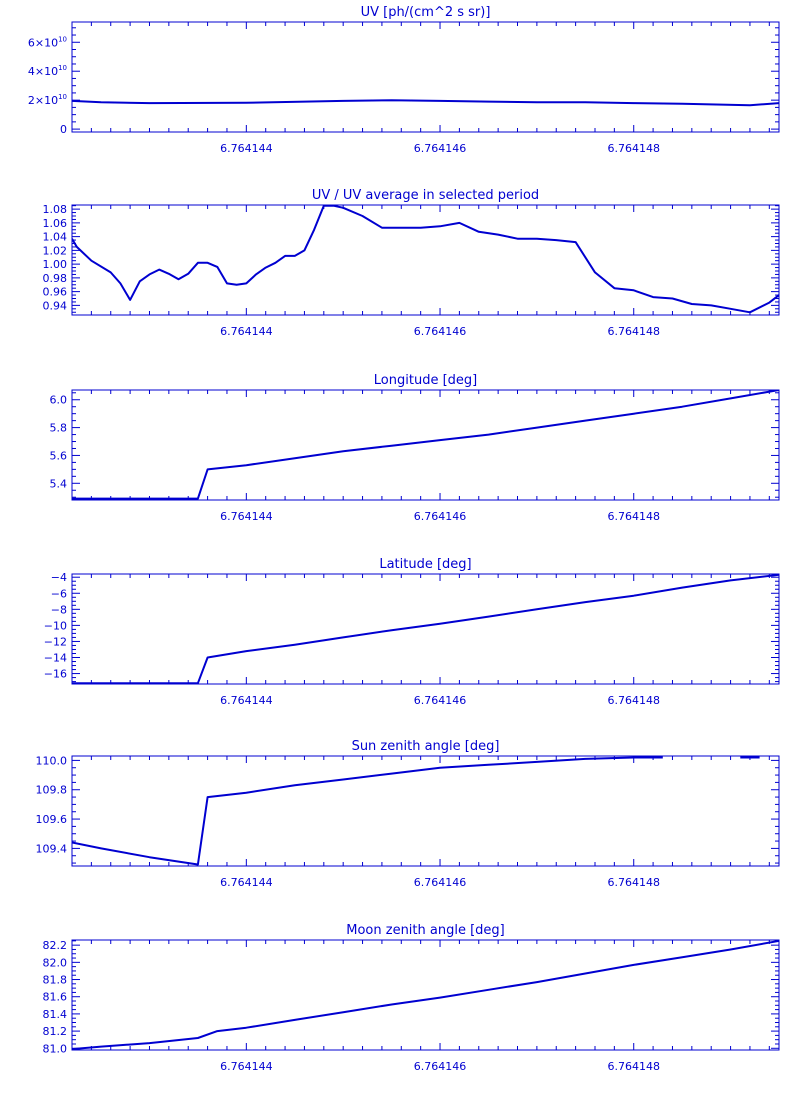  I want to click on chart-title: UV [ph/(cm^2 s sr)], so click(426, 12).